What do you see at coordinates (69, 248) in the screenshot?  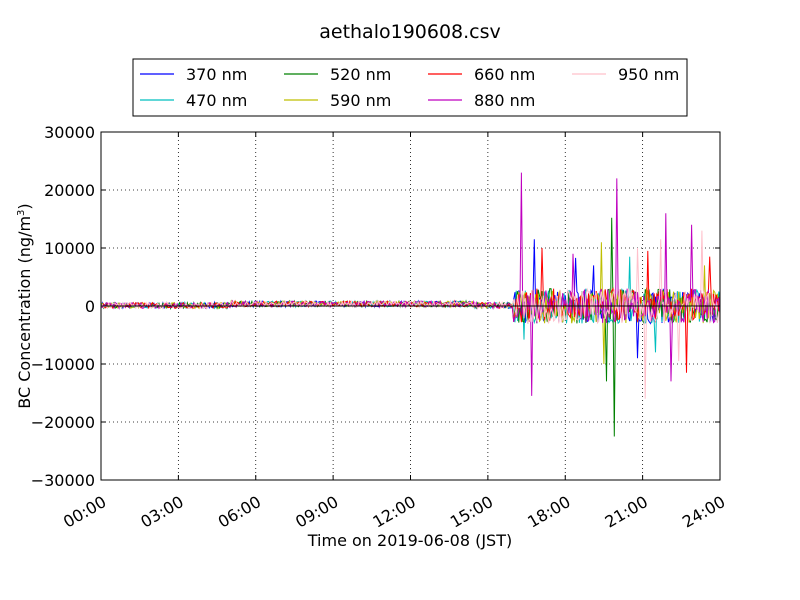 I see `y-tick-label: 10000` at bounding box center [69, 248].